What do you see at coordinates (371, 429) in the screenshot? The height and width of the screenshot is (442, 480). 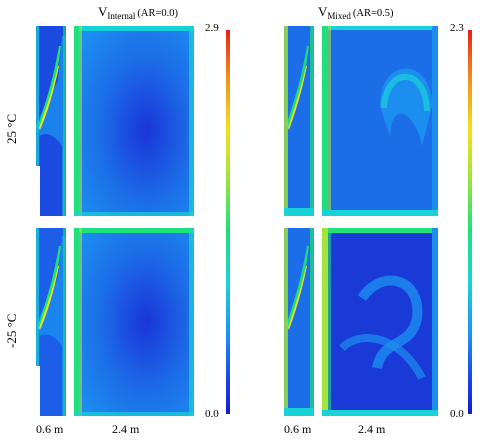 I see `dim-right-wide: 2.4 m` at bounding box center [371, 429].